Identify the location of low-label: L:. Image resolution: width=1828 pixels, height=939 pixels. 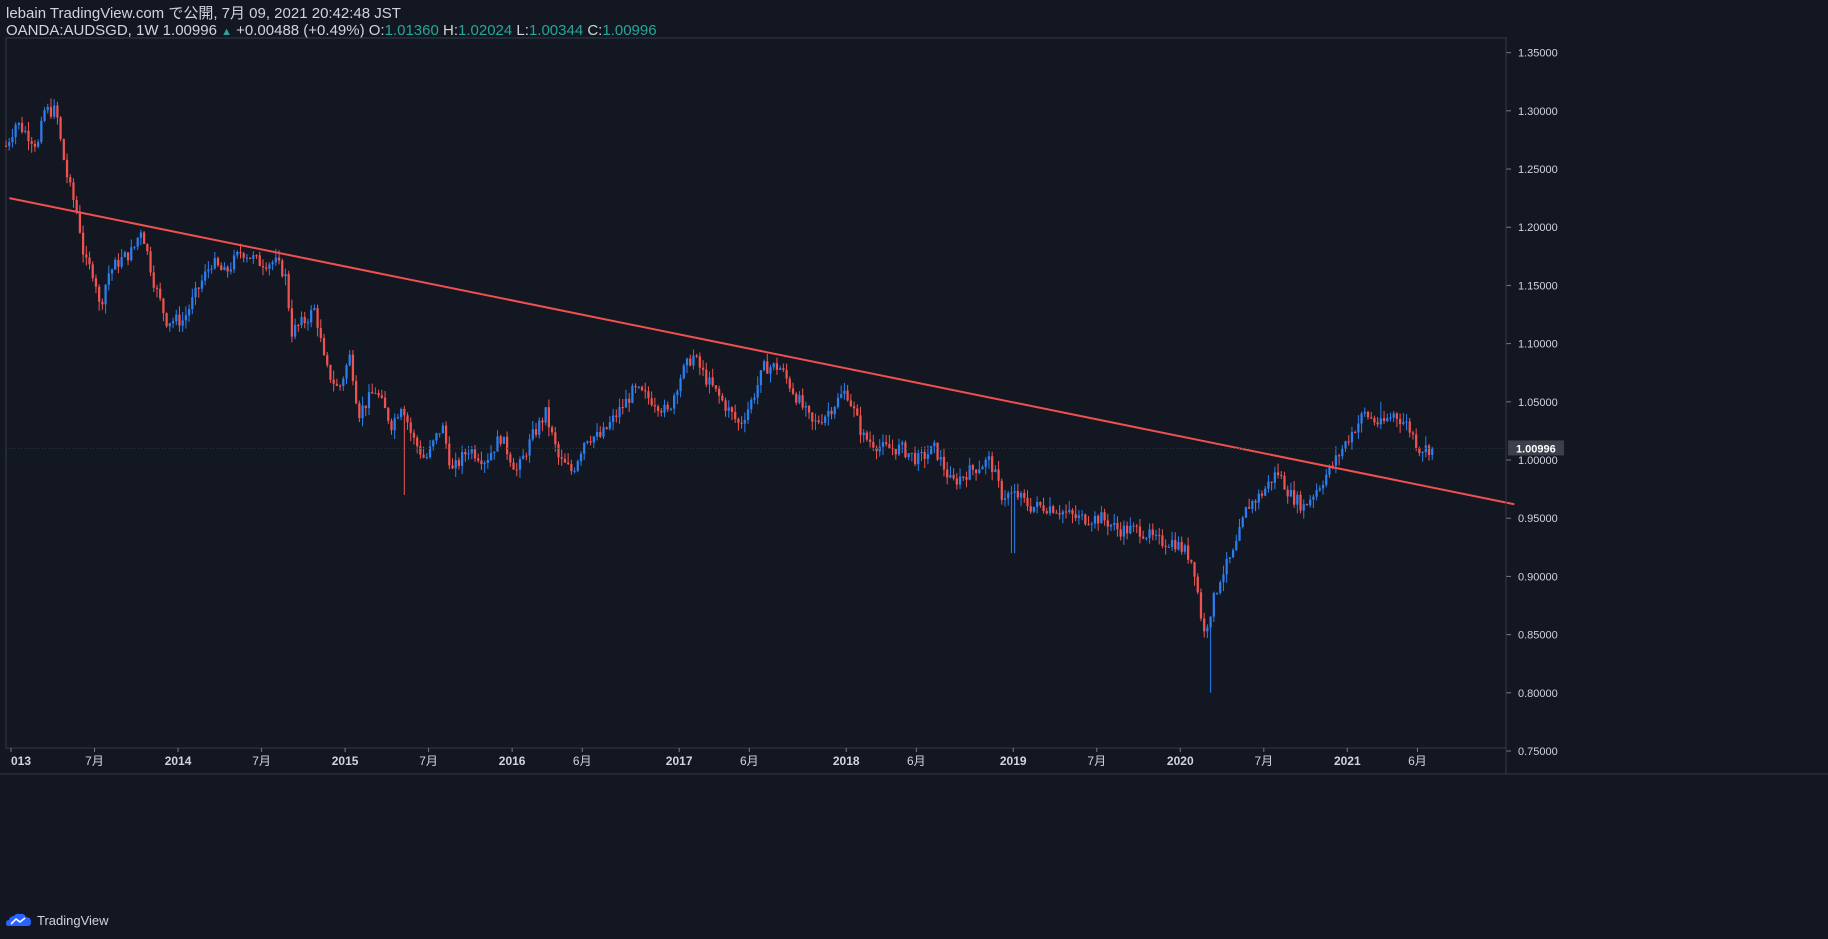
(522, 30).